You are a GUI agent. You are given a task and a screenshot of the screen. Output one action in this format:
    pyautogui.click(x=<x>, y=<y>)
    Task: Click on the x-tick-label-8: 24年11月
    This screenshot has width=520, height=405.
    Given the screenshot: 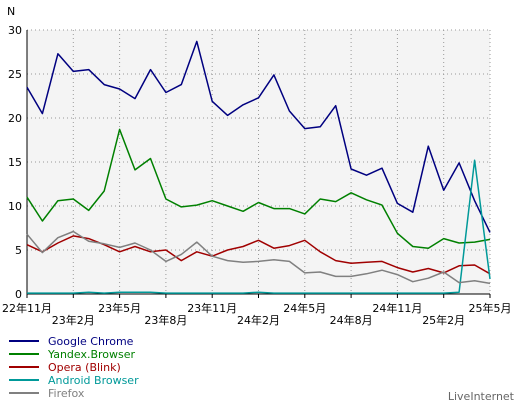 What is the action you would take?
    pyautogui.click(x=397, y=308)
    